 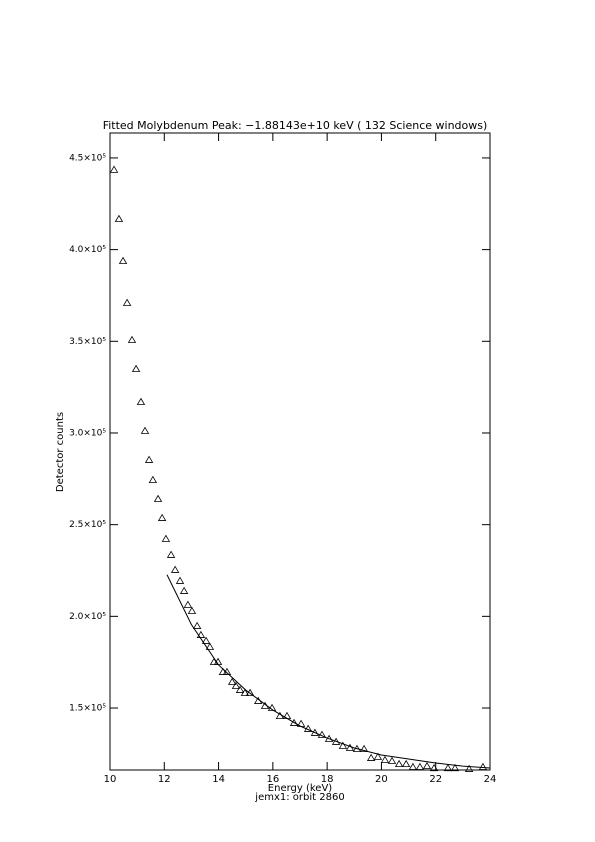 I want to click on x-tick-label: 20, so click(x=381, y=779).